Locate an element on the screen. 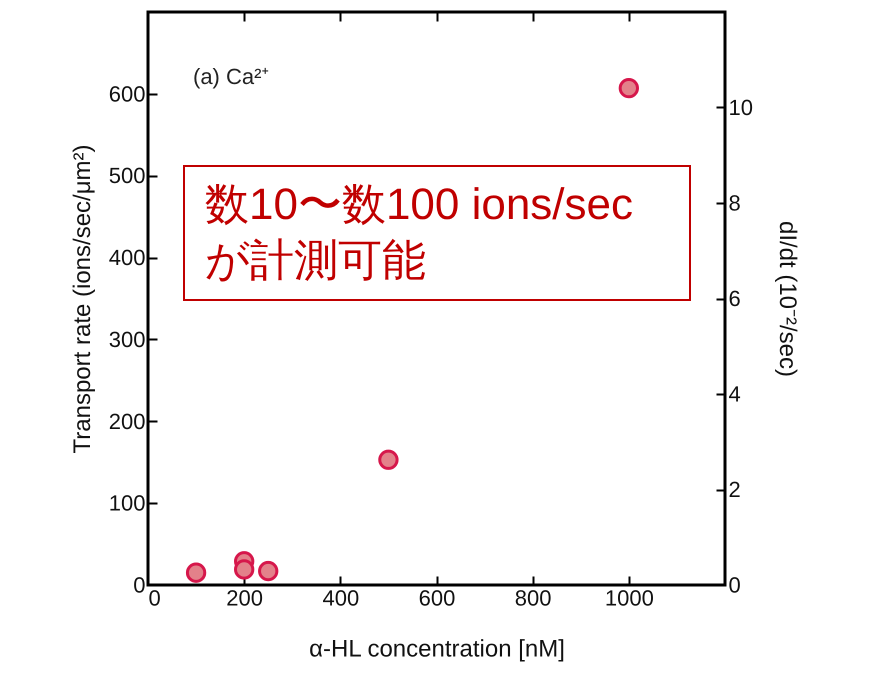 The image size is (876, 700). x-tick-label: 800 is located at coordinates (533, 598).